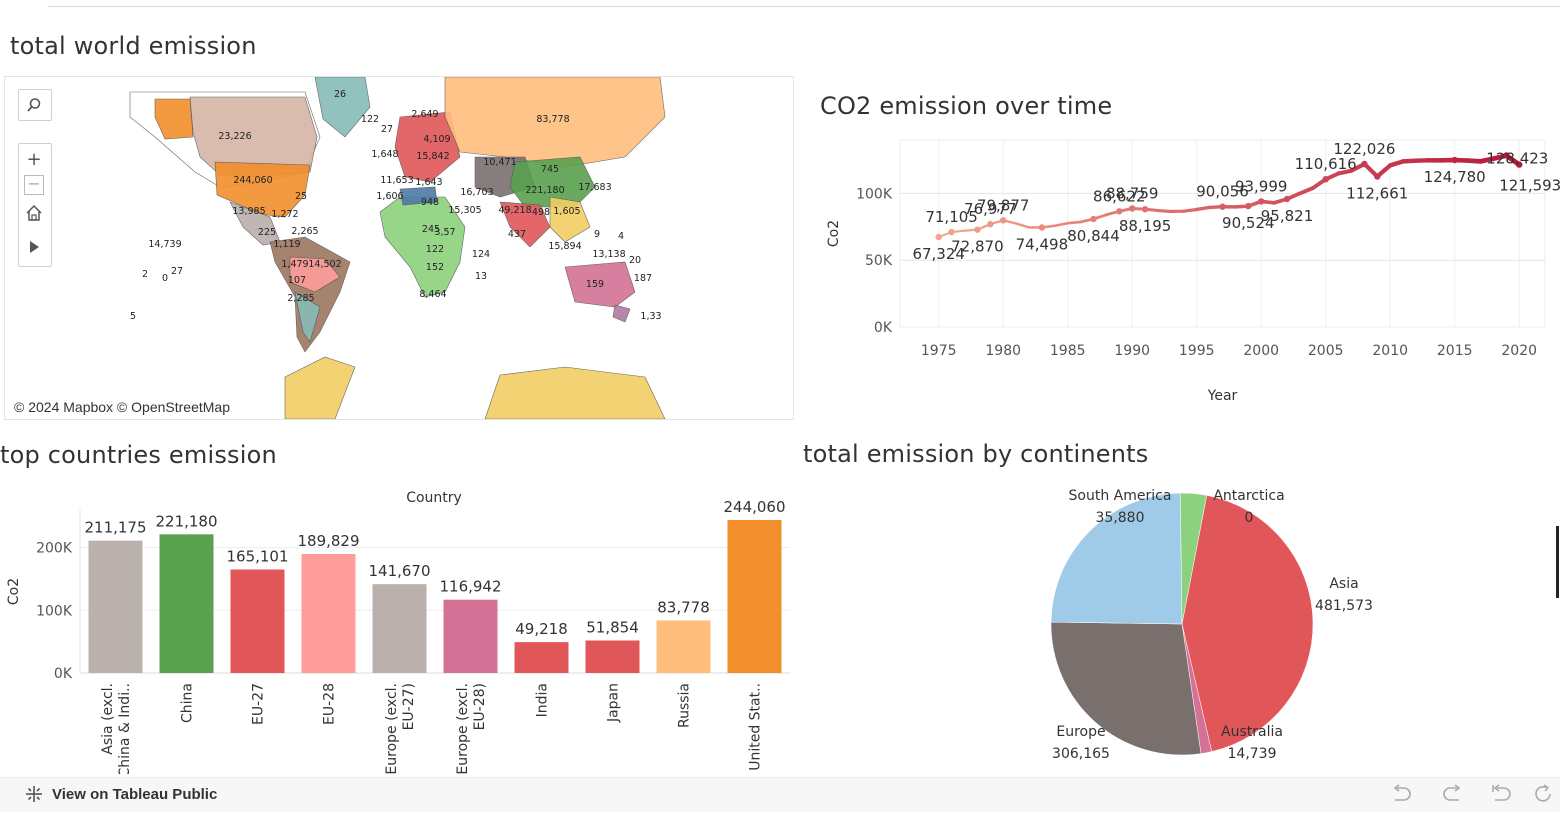  Describe the element at coordinates (301, 196) in the screenshot. I see `map-label: 25` at that location.